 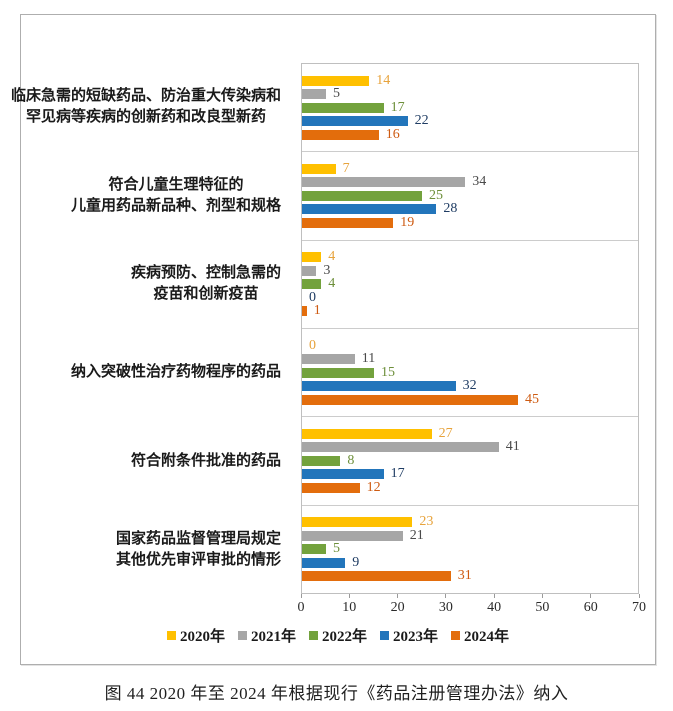 What do you see at coordinates (337, 635) in the screenshot?
I see `legend-item: 2022年` at bounding box center [337, 635].